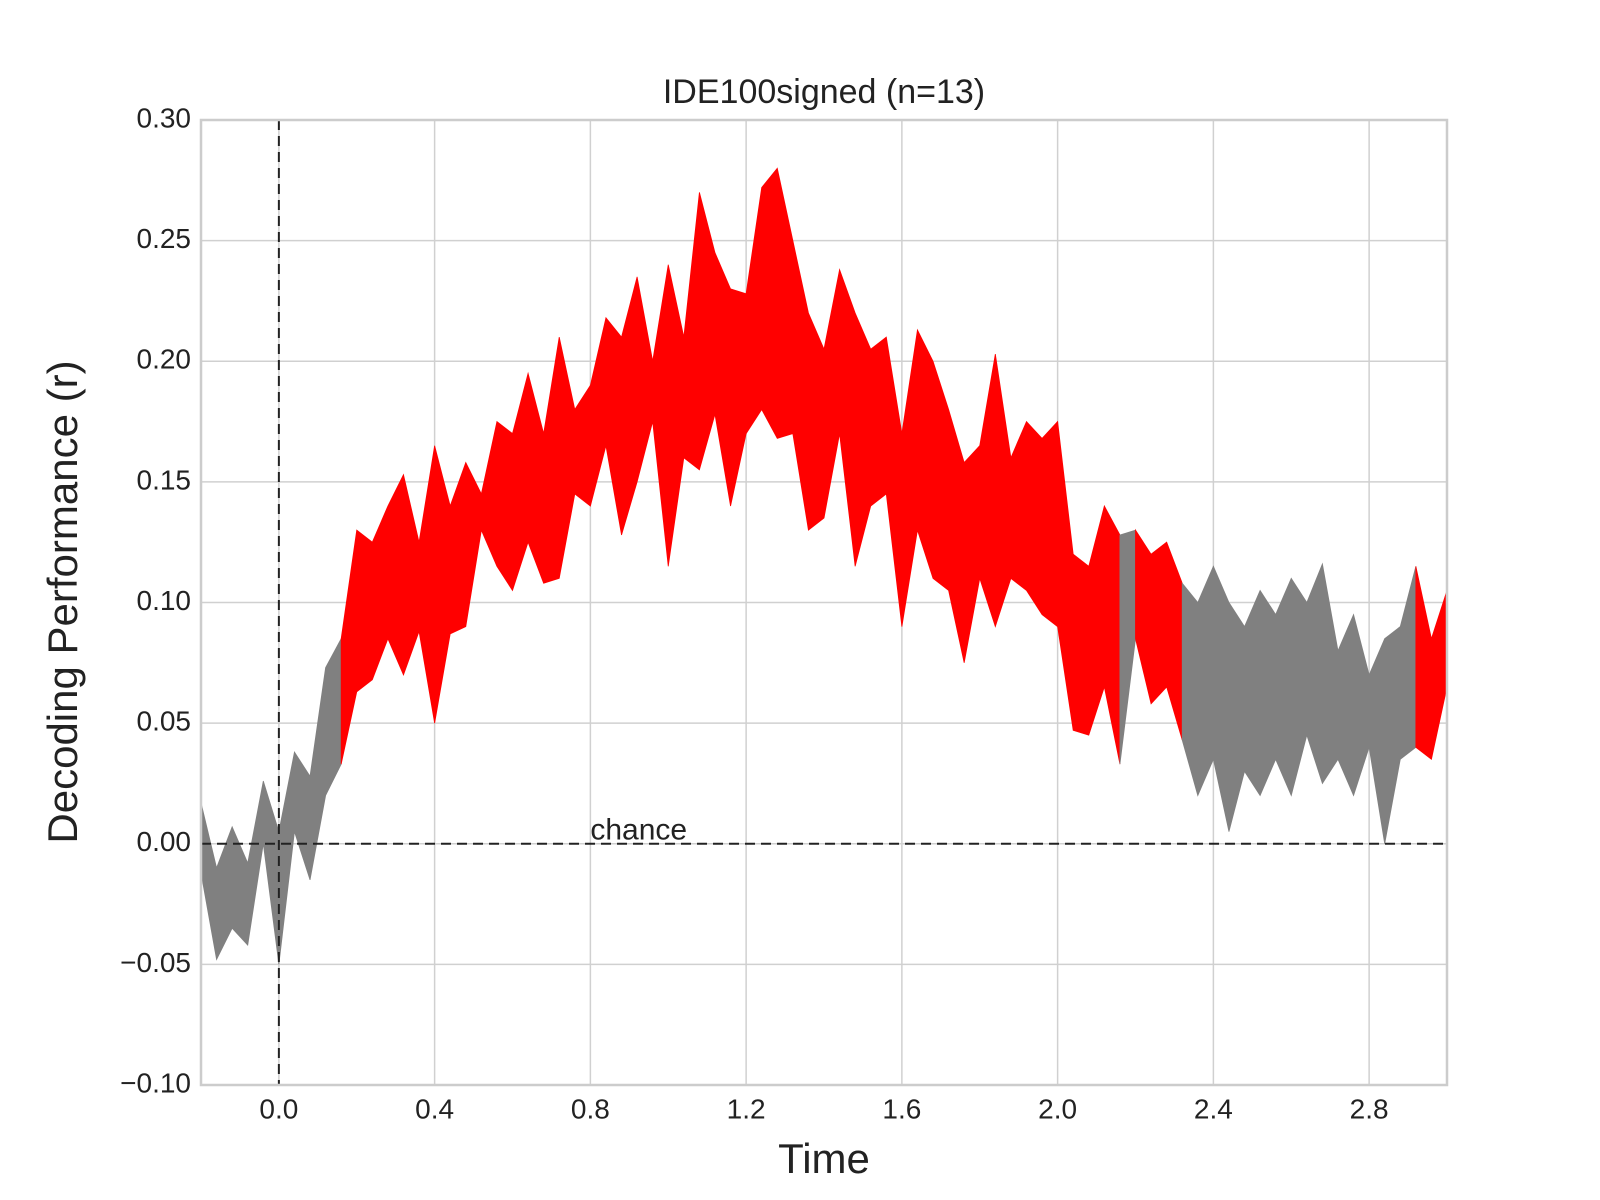 The image size is (1600, 1200). Describe the element at coordinates (164, 721) in the screenshot. I see `y-tick-label: 0.05` at that location.